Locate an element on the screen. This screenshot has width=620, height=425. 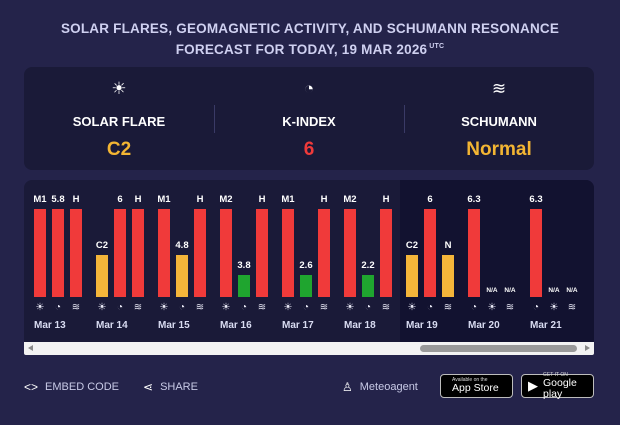
summary-label: K-INDEX is located at coordinates (309, 121).